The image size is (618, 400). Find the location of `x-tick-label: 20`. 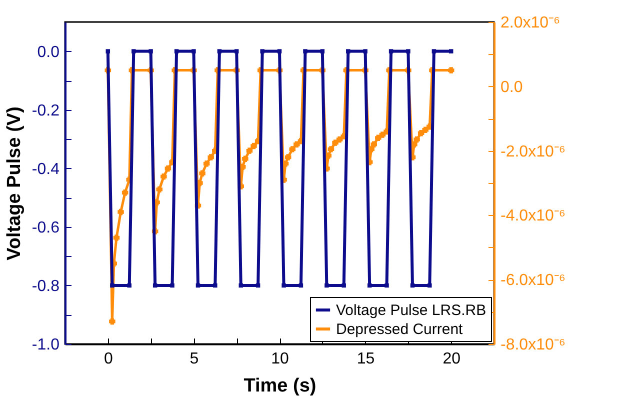

x-tick-label: 20 is located at coordinates (451, 359).